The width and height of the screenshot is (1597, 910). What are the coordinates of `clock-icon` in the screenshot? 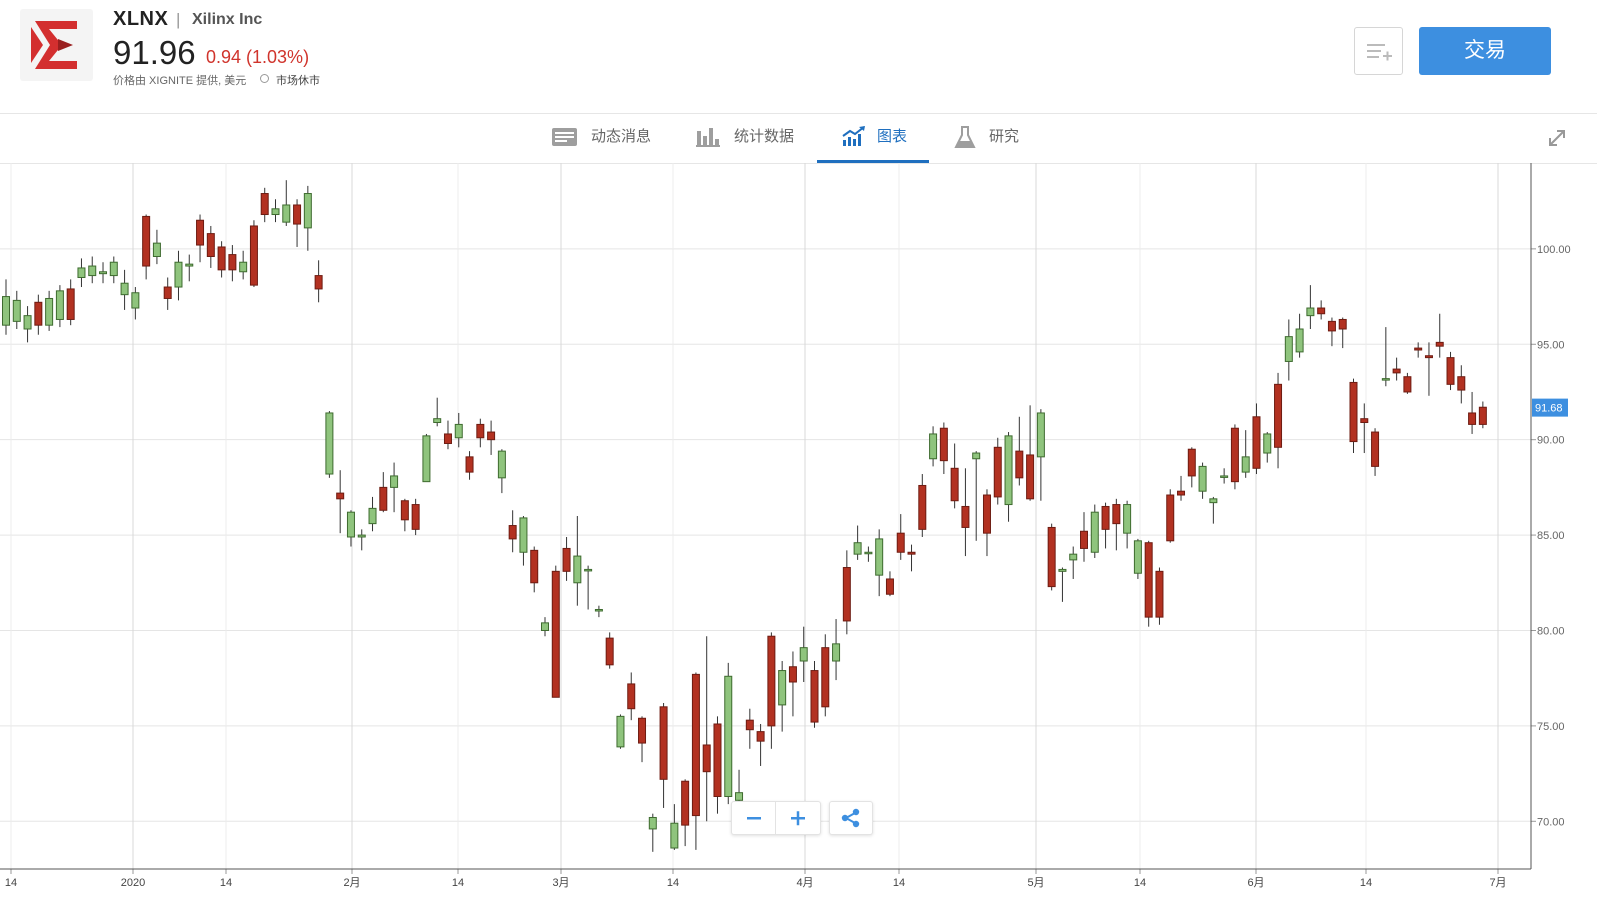 It's located at (264, 78).